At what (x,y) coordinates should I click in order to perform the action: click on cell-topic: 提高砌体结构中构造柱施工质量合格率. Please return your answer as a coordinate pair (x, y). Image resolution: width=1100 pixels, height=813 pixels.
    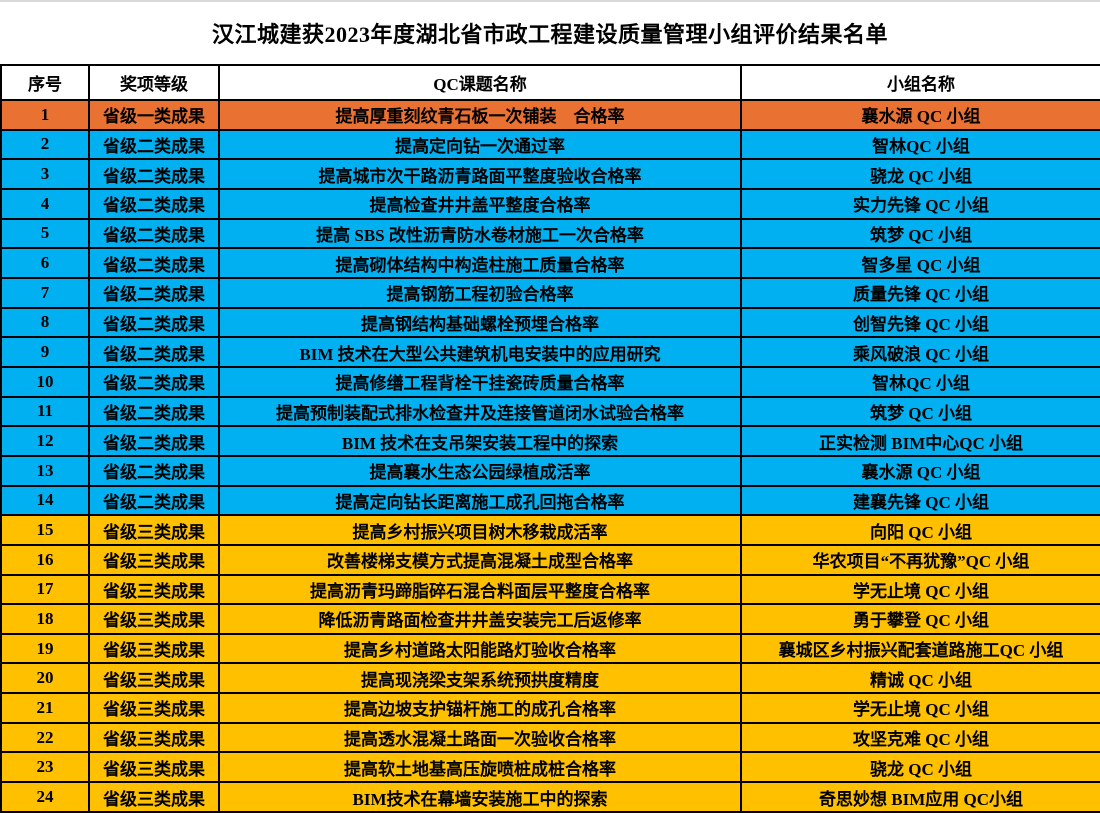
    Looking at the image, I should click on (480, 263).